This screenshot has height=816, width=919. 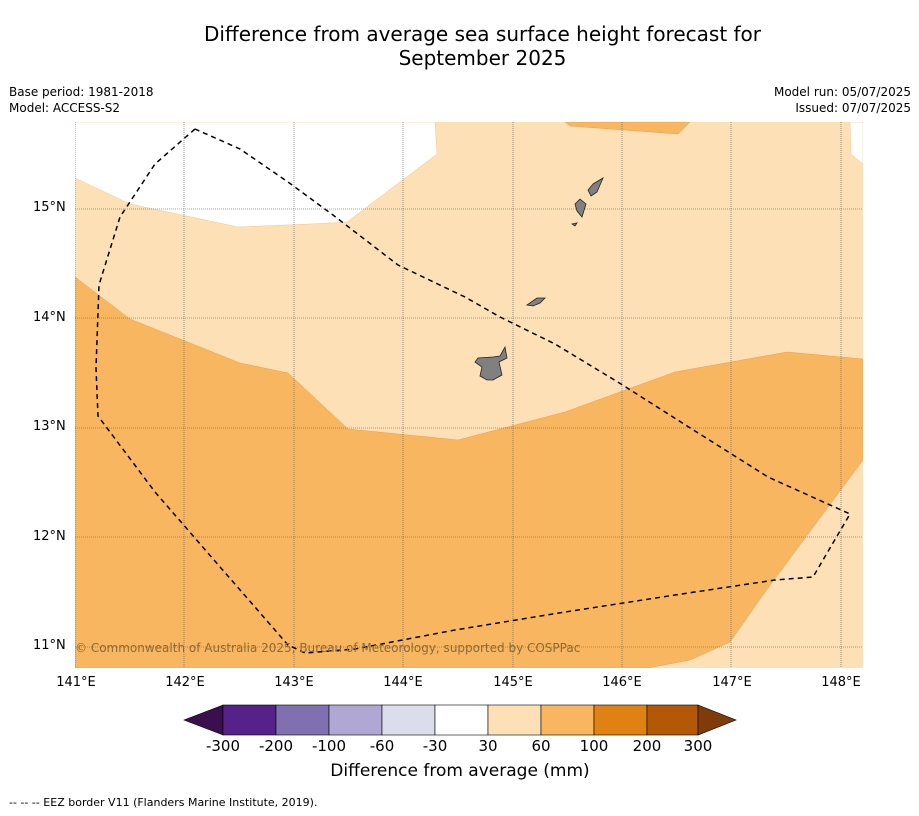 I want to click on tinian-saipan-island, so click(x=580, y=208).